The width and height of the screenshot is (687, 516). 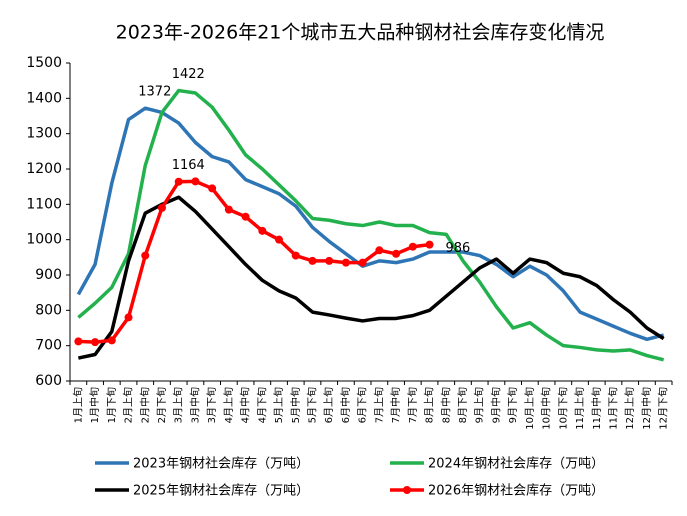 What do you see at coordinates (516, 464) in the screenshot?
I see `legend-label: 2024年钢材社会库存（万吨）` at bounding box center [516, 464].